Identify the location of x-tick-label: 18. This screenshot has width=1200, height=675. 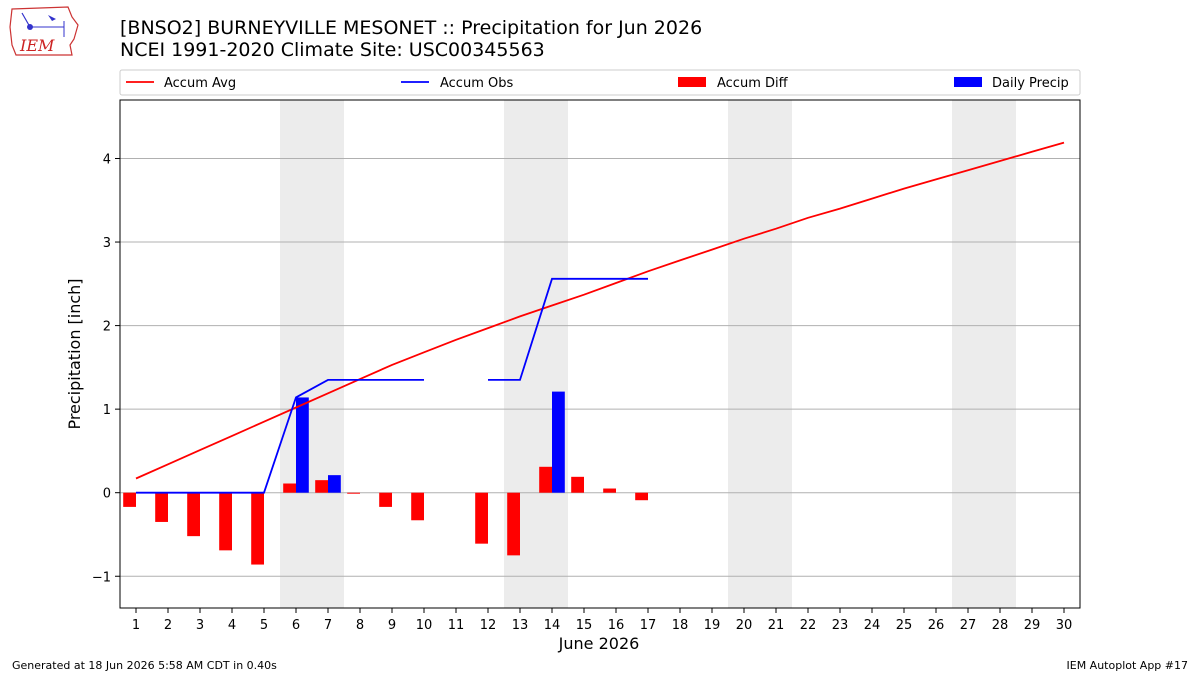
(680, 625).